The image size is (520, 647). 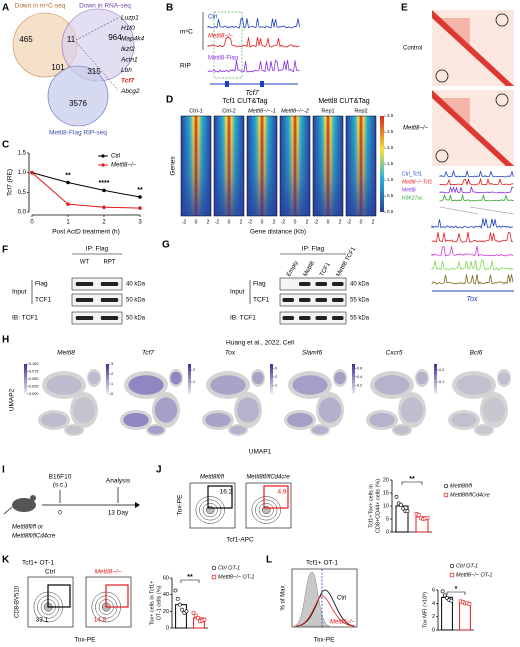 What do you see at coordinates (66, 353) in the screenshot?
I see `label: Mettl8` at bounding box center [66, 353].